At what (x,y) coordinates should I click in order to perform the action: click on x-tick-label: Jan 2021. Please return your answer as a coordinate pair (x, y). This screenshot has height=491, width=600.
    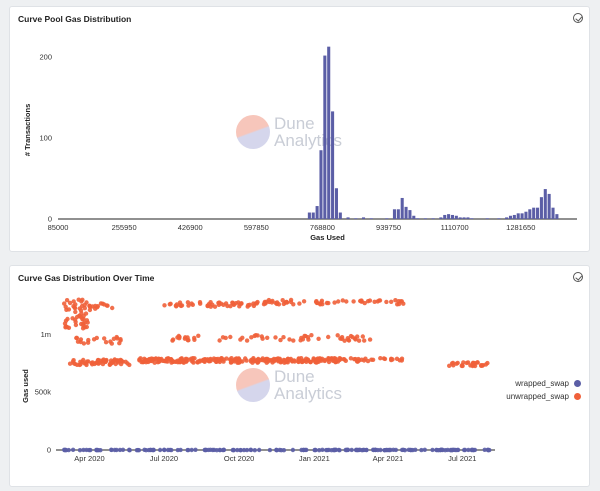
    Looking at the image, I should click on (314, 458).